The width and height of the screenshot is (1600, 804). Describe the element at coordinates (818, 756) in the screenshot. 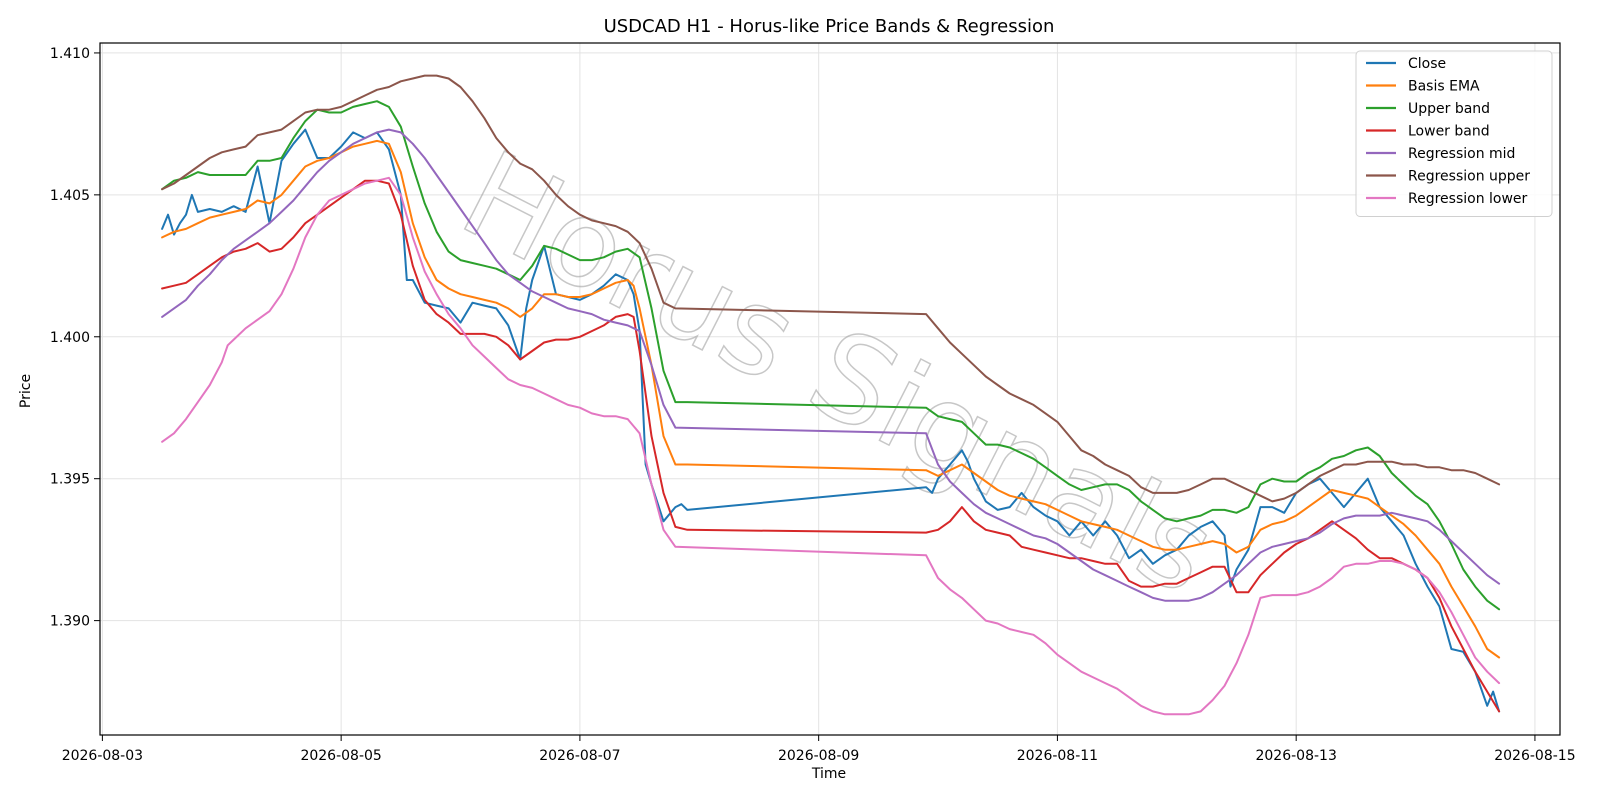

I see `x-tick-label: 2026-08-09` at that location.